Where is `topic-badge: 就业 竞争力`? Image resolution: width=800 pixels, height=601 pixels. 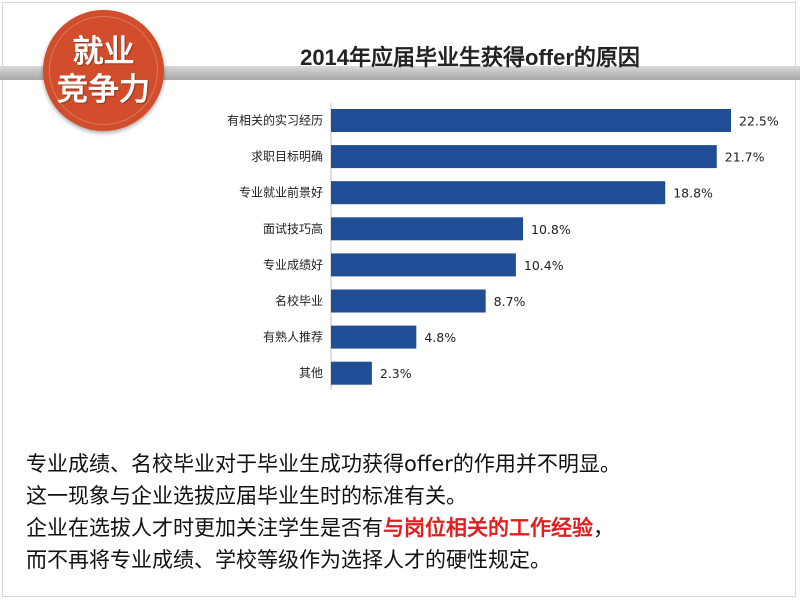
topic-badge: 就业 竞争力 is located at coordinates (103, 70).